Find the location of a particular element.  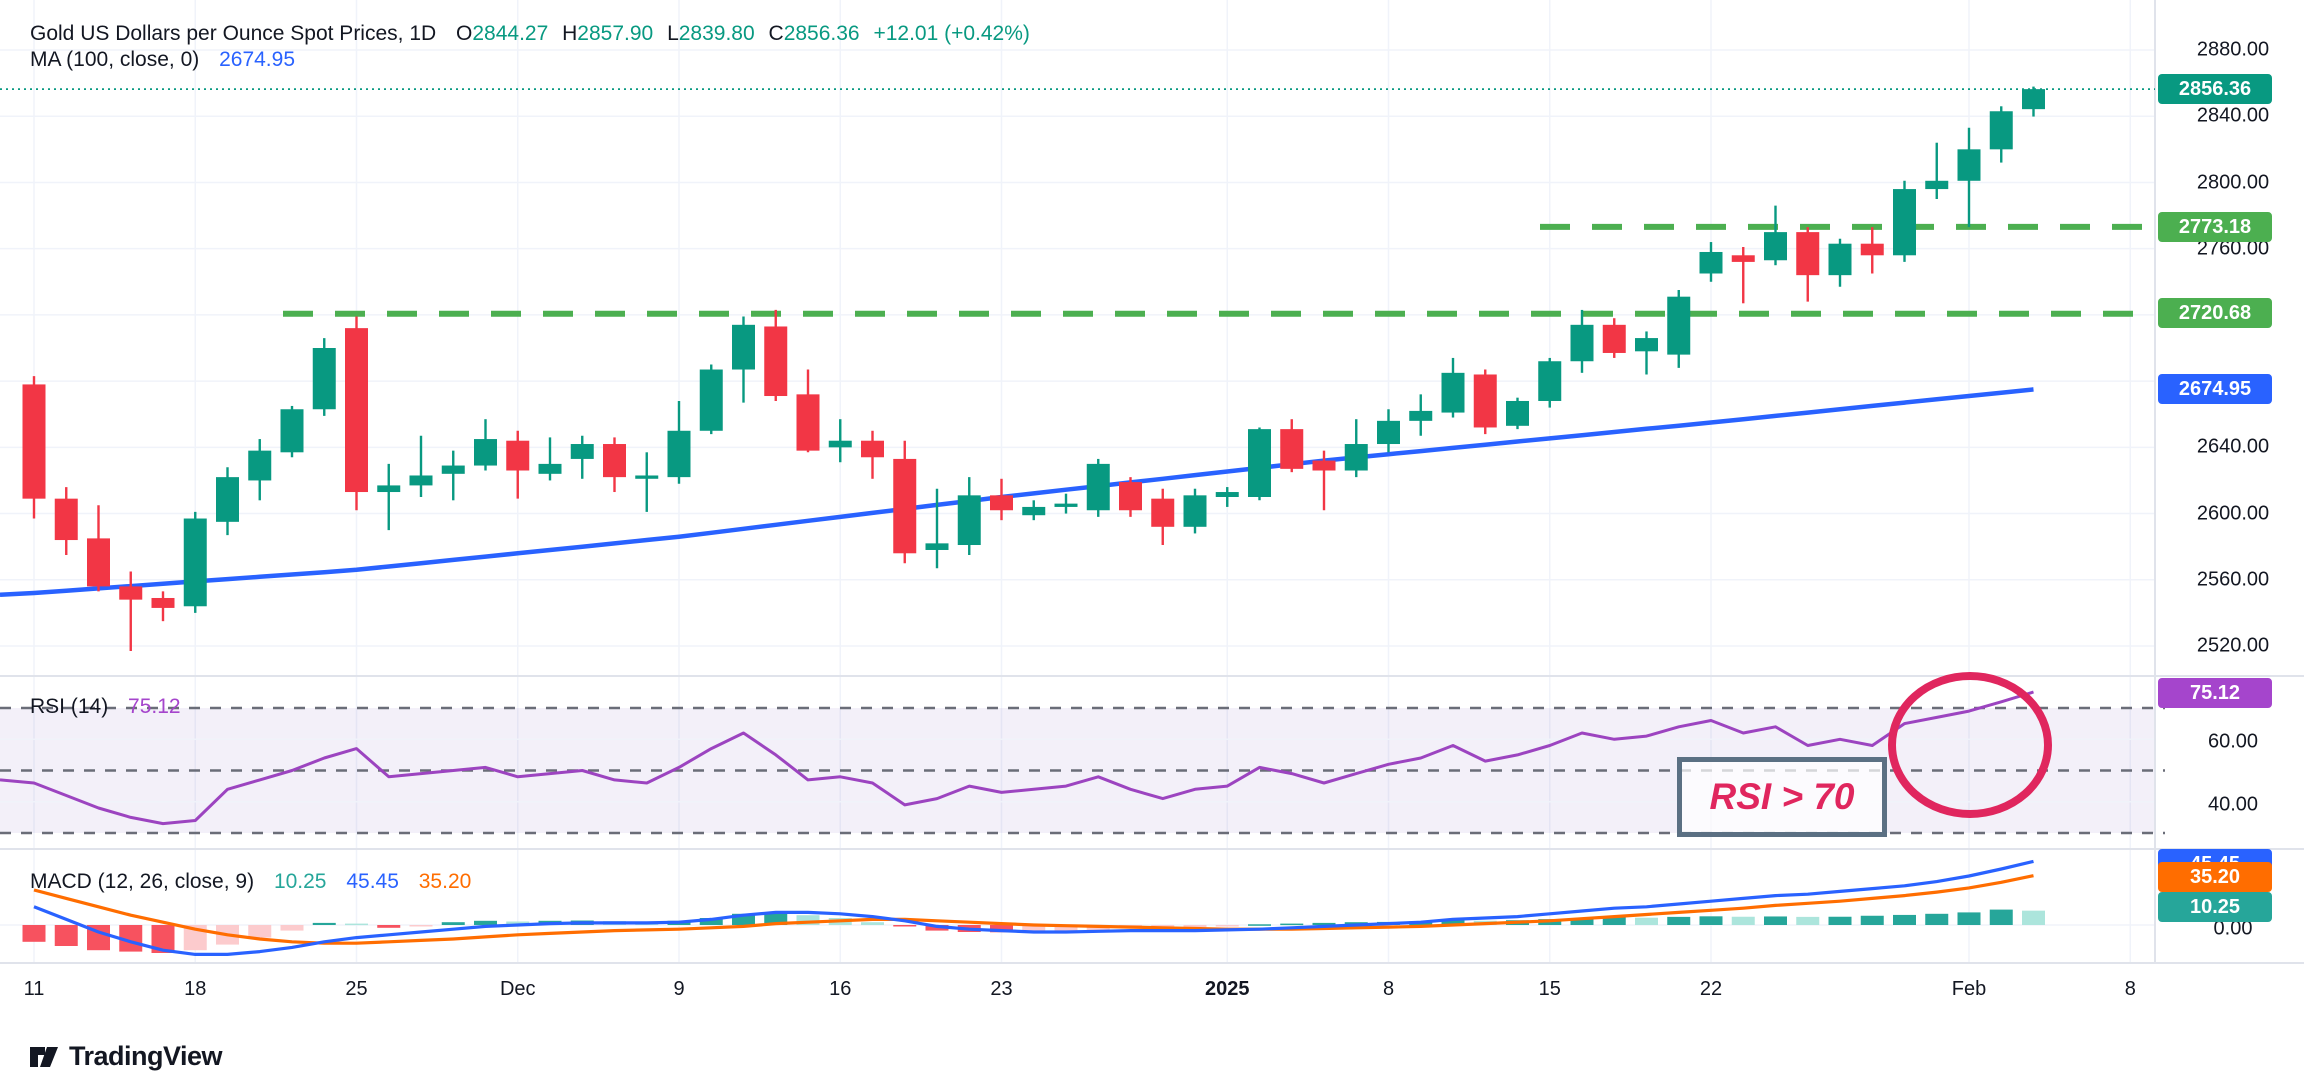

rsi-legend: RSI (14) 75.12 is located at coordinates (105, 707).